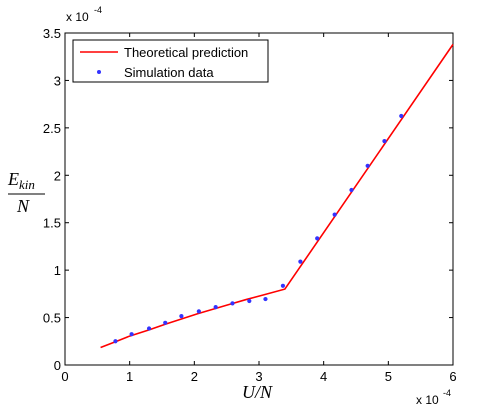 This screenshot has height=410, width=499. What do you see at coordinates (77, 17) in the screenshot?
I see `y-multiplier-base: x 10` at bounding box center [77, 17].